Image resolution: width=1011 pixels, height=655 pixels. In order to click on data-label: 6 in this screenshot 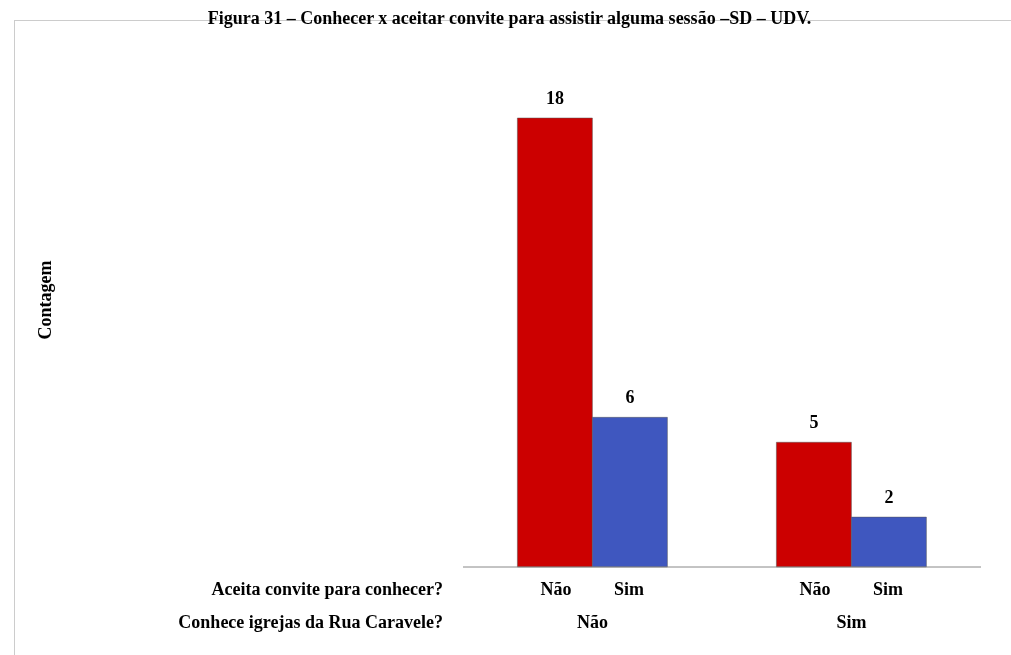, I will do `click(630, 397)`.